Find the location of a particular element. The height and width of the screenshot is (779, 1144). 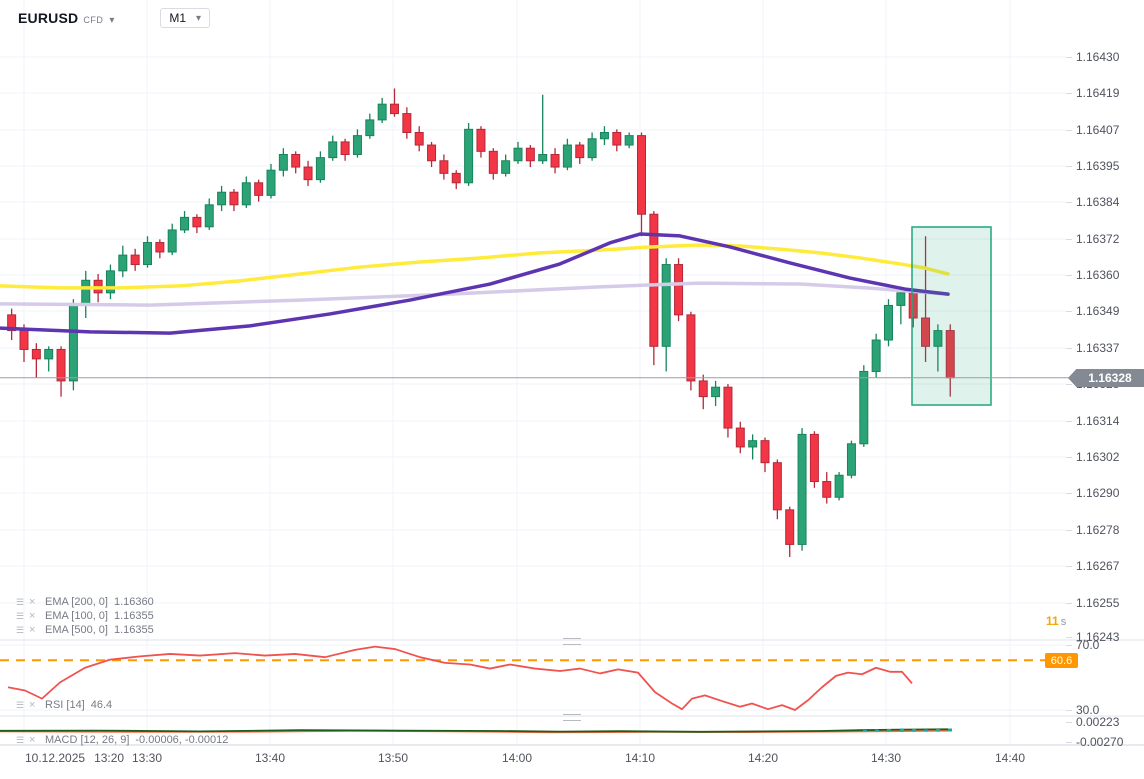

chart-header: EURUSD CFD ▾ M1 ▾ is located at coordinates (114, 18).